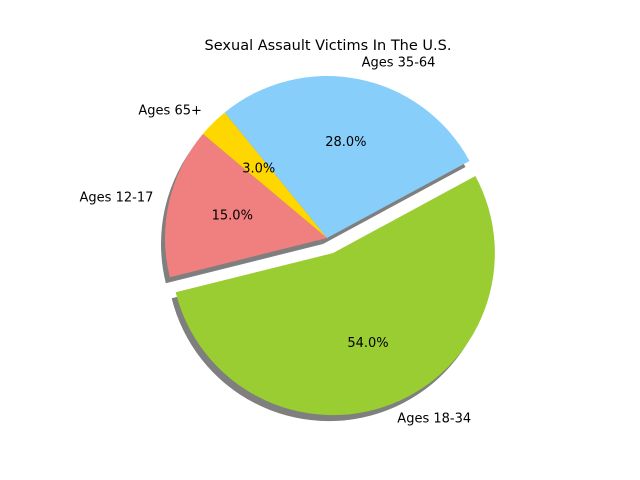 The width and height of the screenshot is (640, 480). Describe the element at coordinates (399, 63) in the screenshot. I see `slice-label-ages-35-64: Ages 35-64` at that location.